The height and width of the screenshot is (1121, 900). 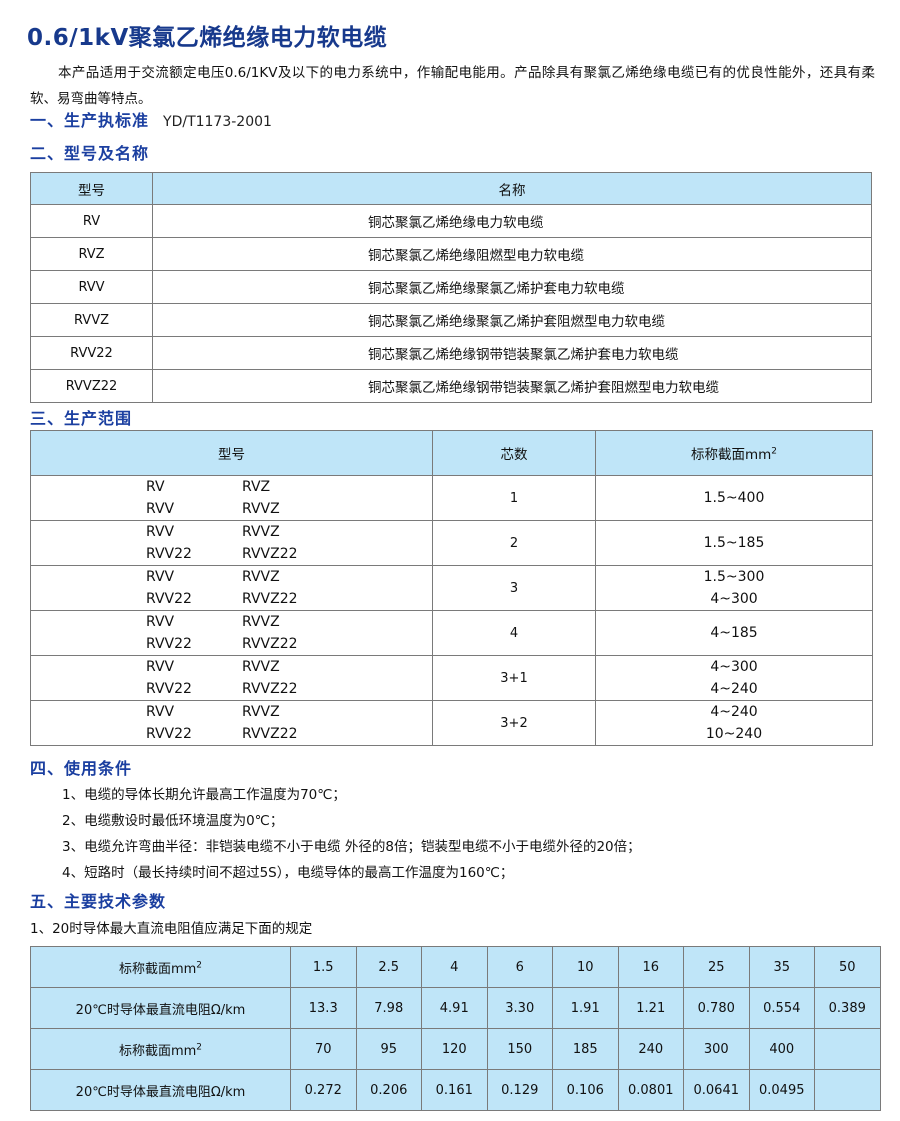 I want to click on table-header-row: 型号 芯数 标称截面mm2, so click(x=451, y=453).